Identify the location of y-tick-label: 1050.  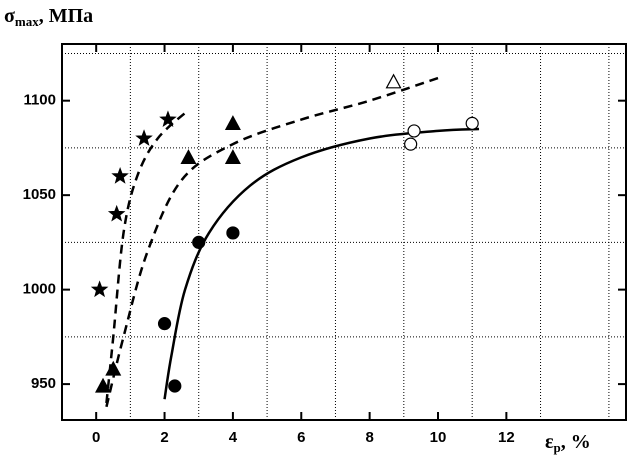
(39, 194).